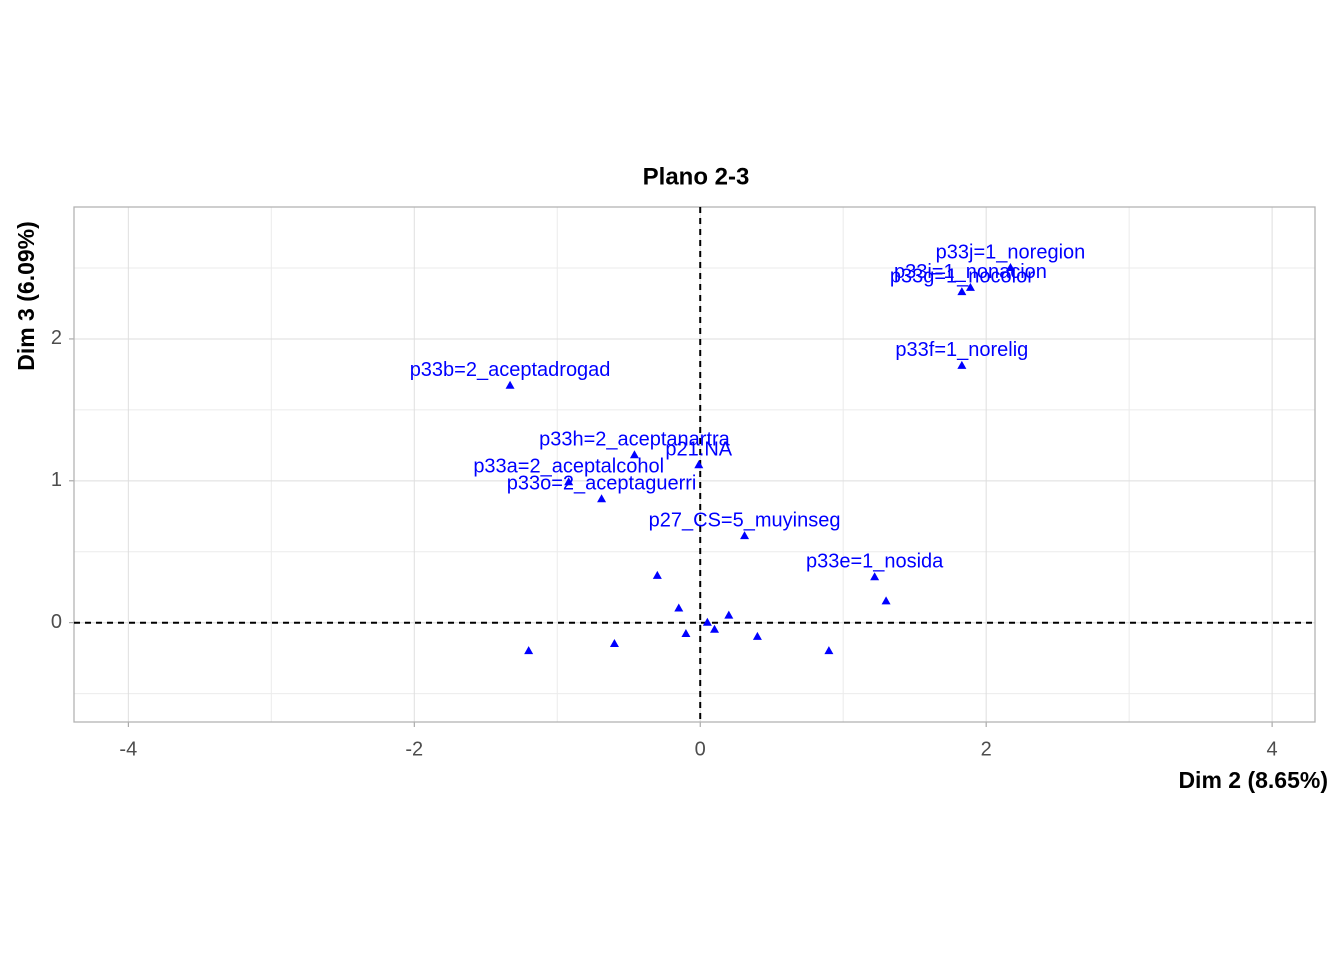 The width and height of the screenshot is (1344, 965). I want to click on point-label: p33f=1_norelig, so click(961, 350).